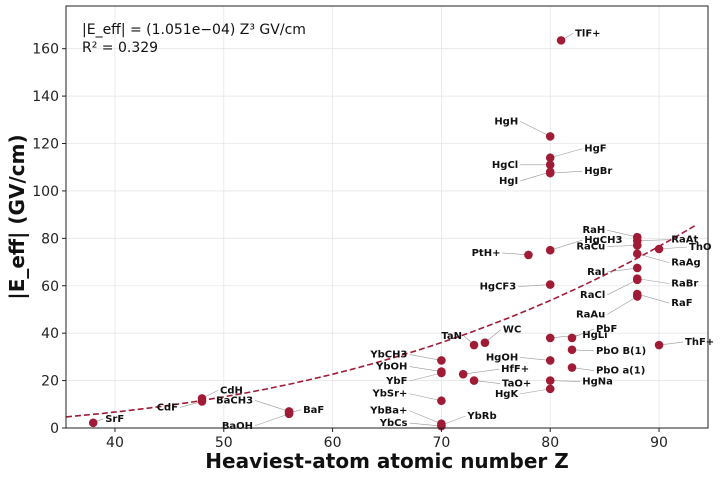 This screenshot has height=478, width=720. I want to click on y-axis-ticks: 0 20 40 60 80 100 120 140 160, so click(49, 239).